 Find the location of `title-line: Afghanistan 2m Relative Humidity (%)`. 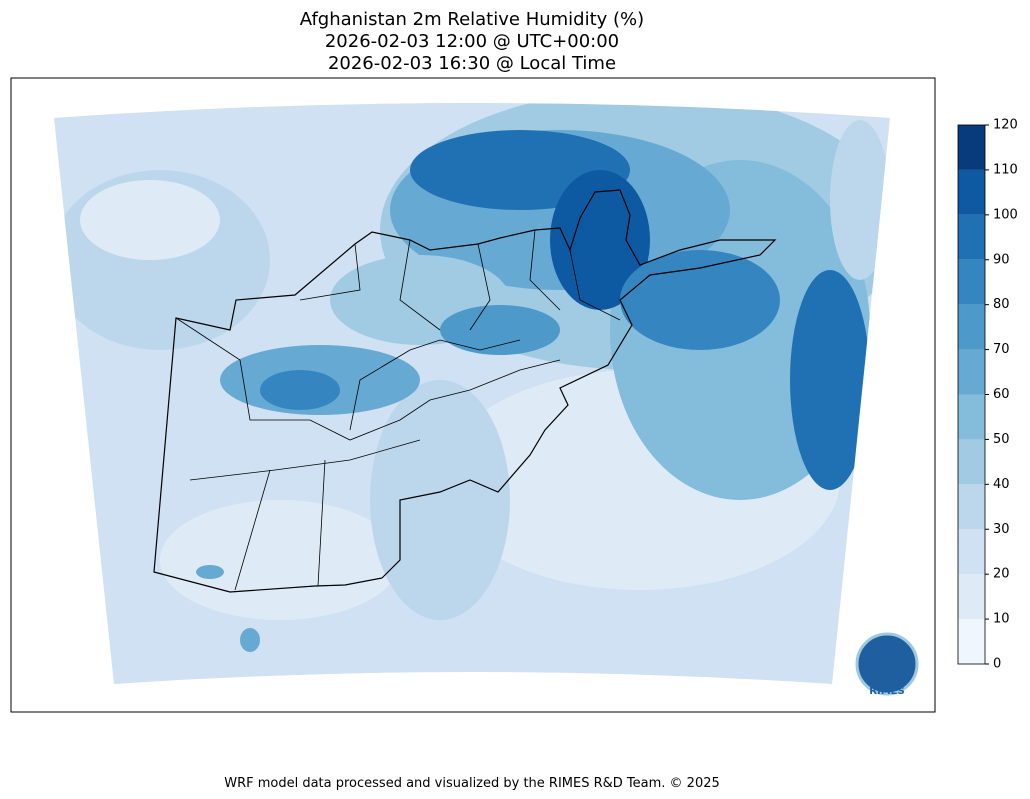

title-line: Afghanistan 2m Relative Humidity (%) is located at coordinates (472, 19).